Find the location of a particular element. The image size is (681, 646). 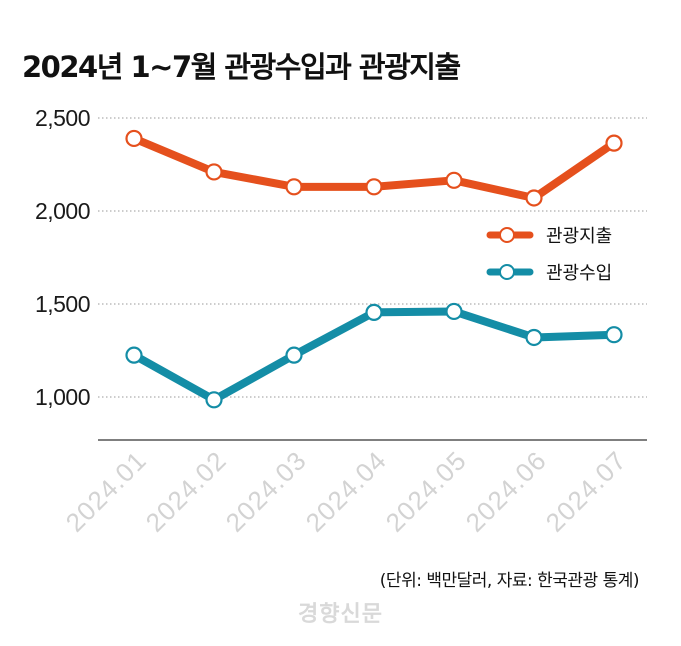

chart-title: 2024년 1~7월 관광수입과 관광지출 is located at coordinates (241, 67).